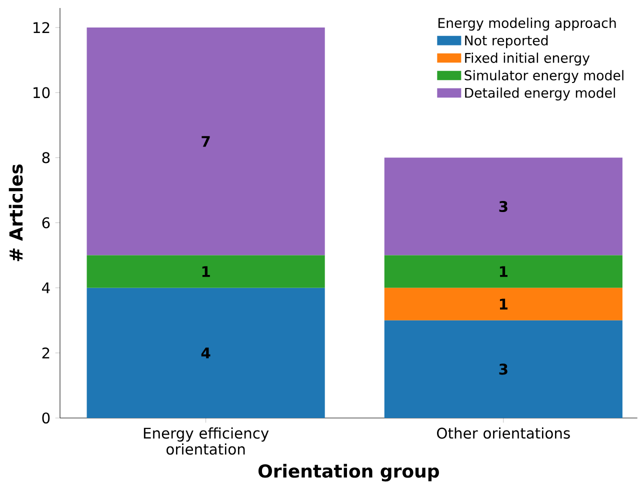  What do you see at coordinates (15, 213) in the screenshot?
I see `y-axis-title: # Articles` at bounding box center [15, 213].